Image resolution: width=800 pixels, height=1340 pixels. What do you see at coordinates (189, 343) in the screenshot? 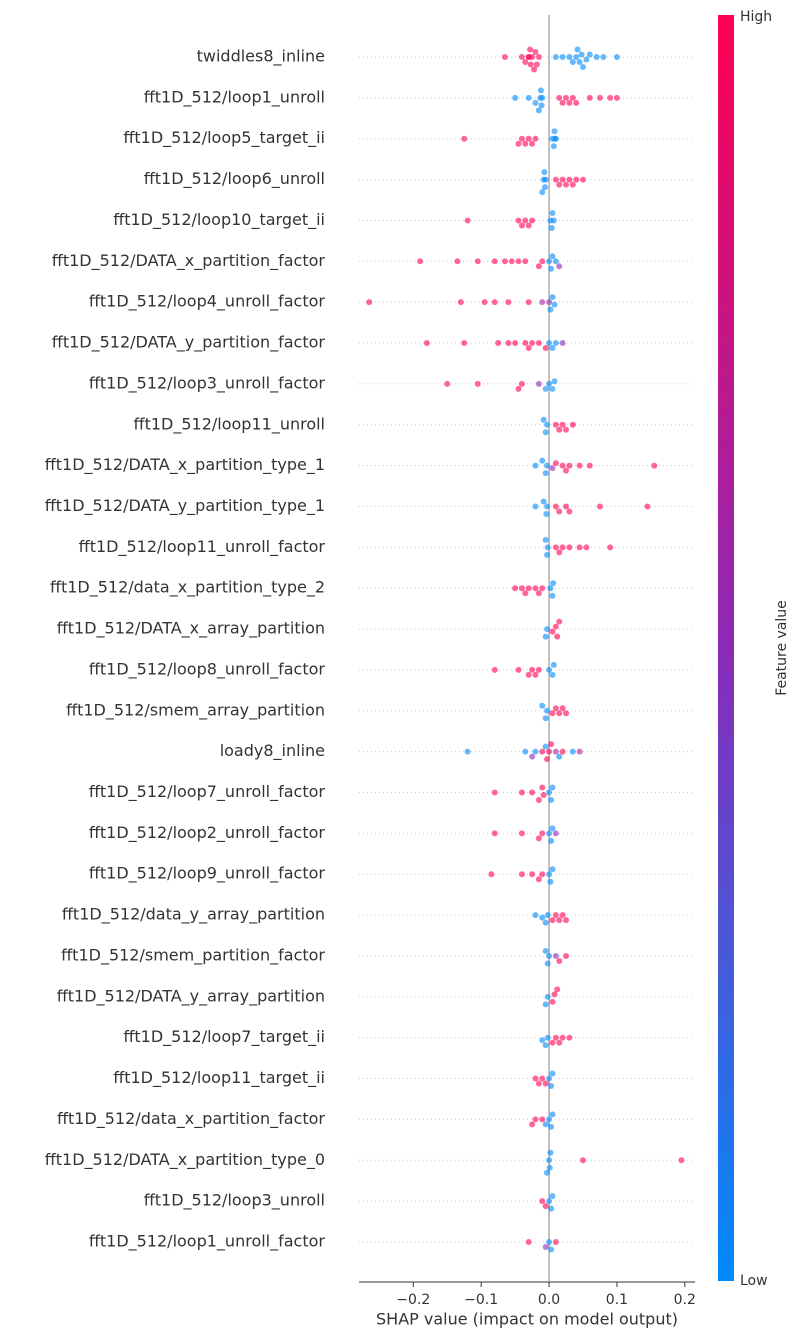
I see `y-tick-label: fft1D_512/DATA_y_partition_factor` at bounding box center [189, 343].